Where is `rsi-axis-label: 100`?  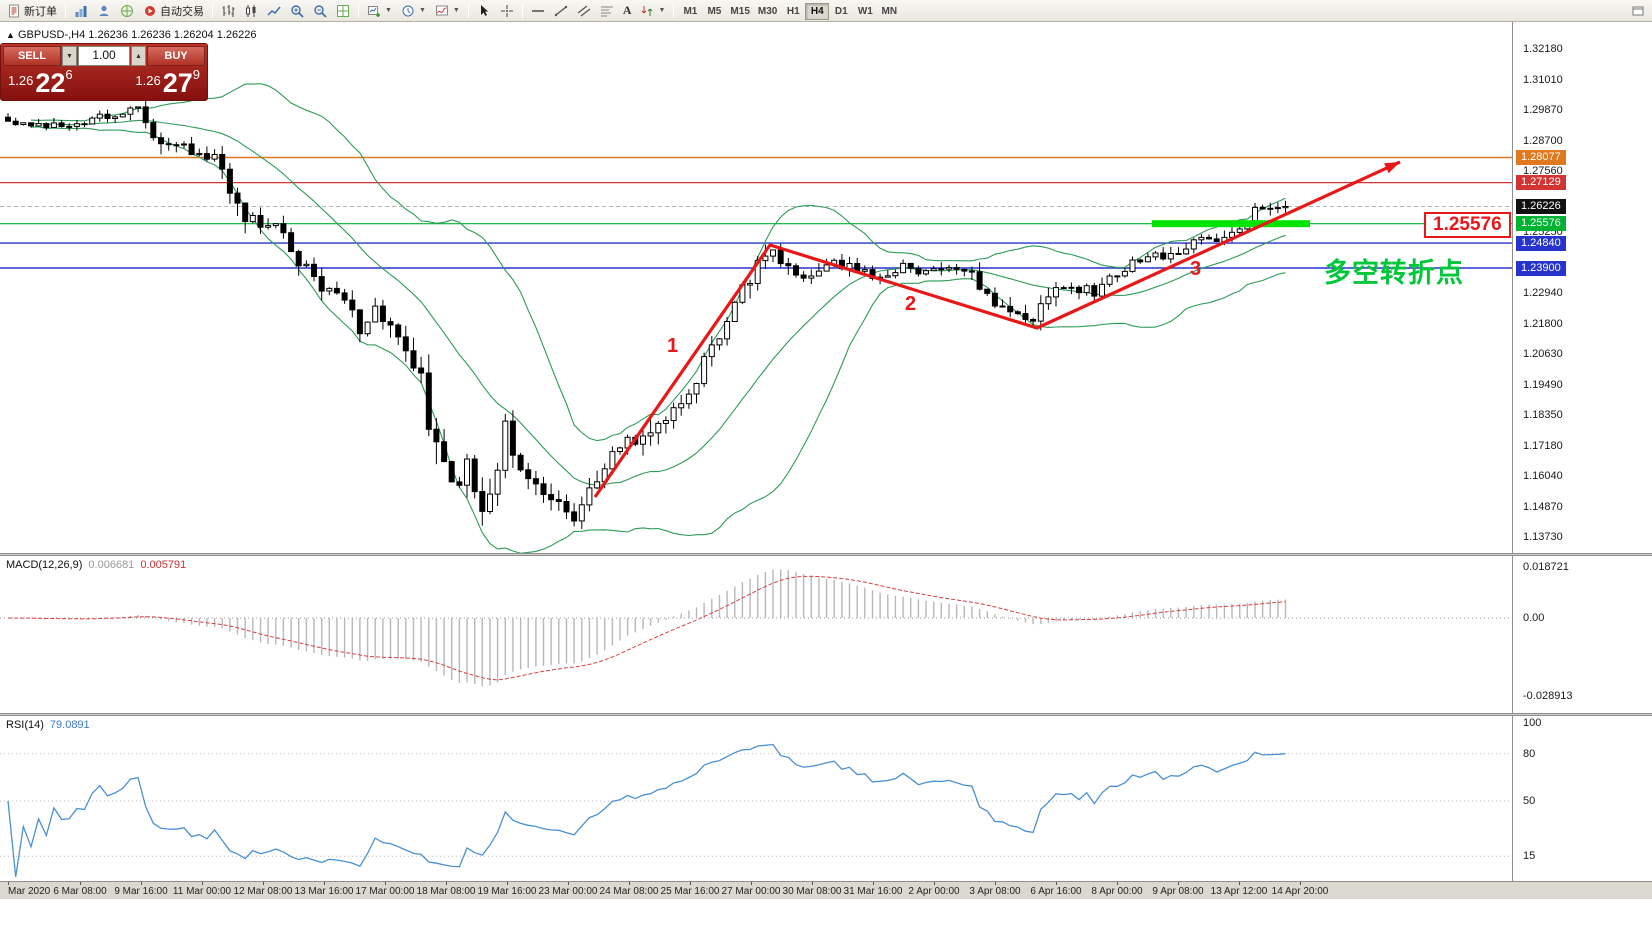
rsi-axis-label: 100 is located at coordinates (1532, 723).